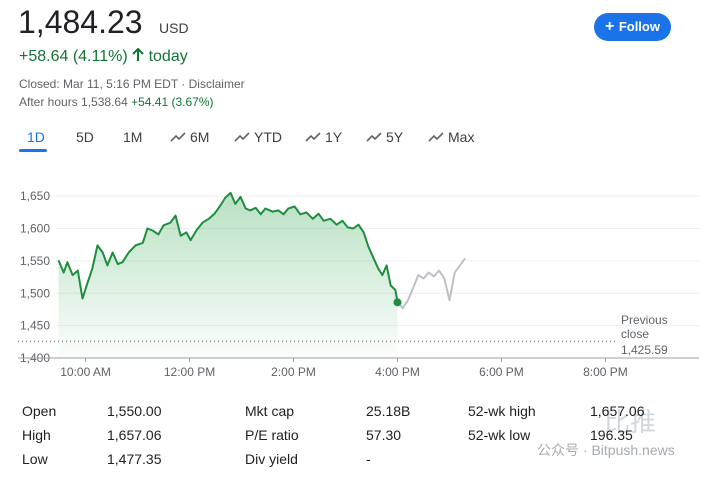 This screenshot has width=716, height=479. I want to click on stat-value: 57.30, so click(384, 435).